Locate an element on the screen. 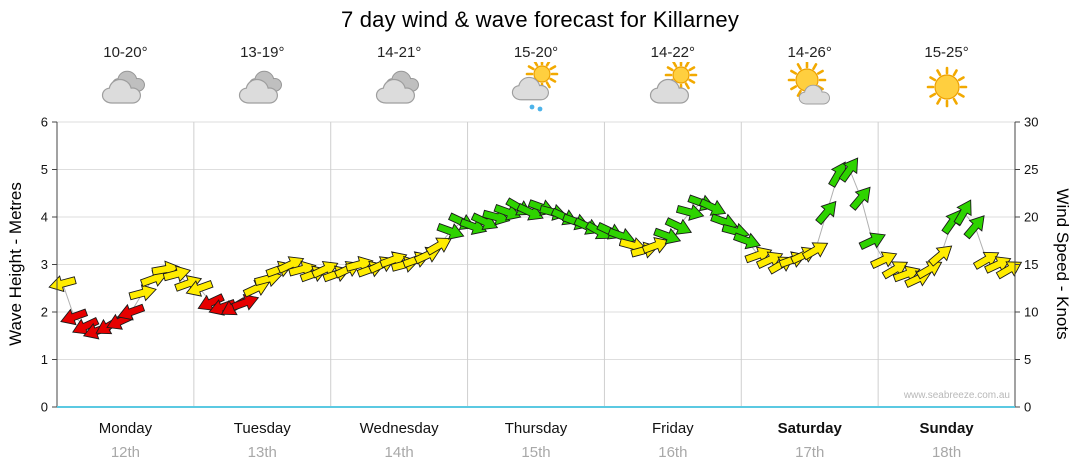  right-axis-tick-label: 20 is located at coordinates (1031, 217).